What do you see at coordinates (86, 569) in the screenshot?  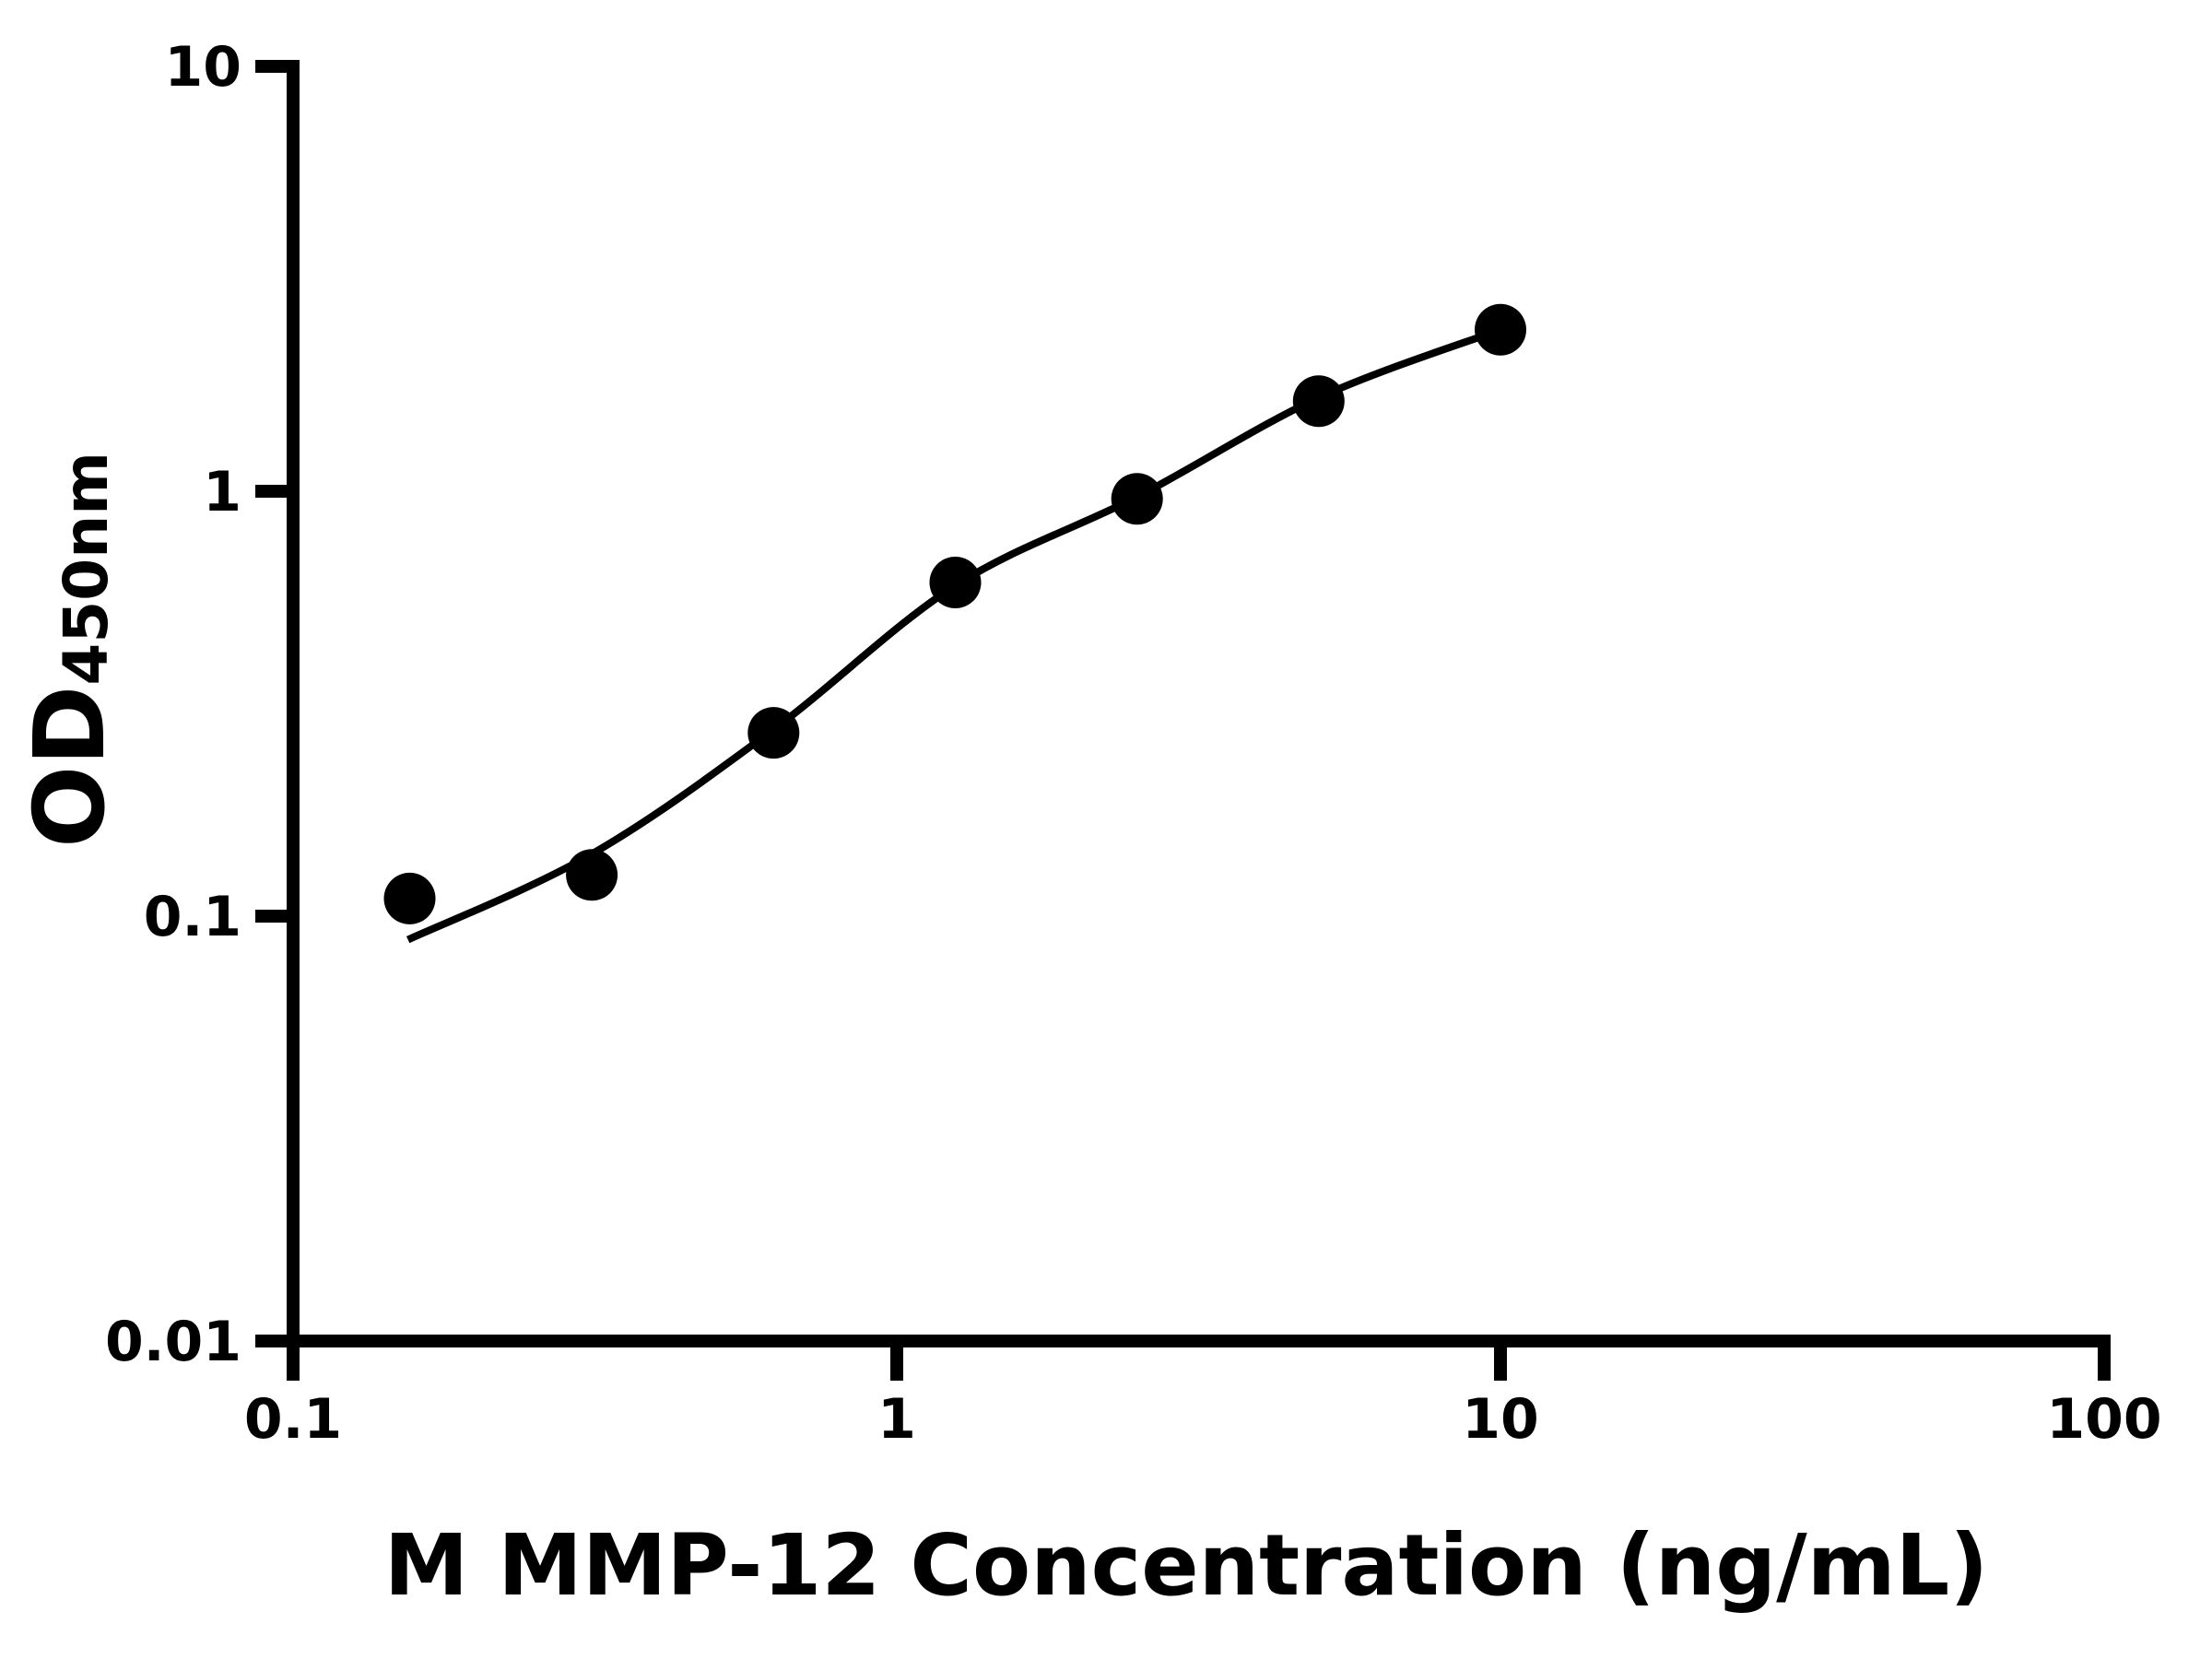 I see `y-axis-title-sub: 450nm` at bounding box center [86, 569].